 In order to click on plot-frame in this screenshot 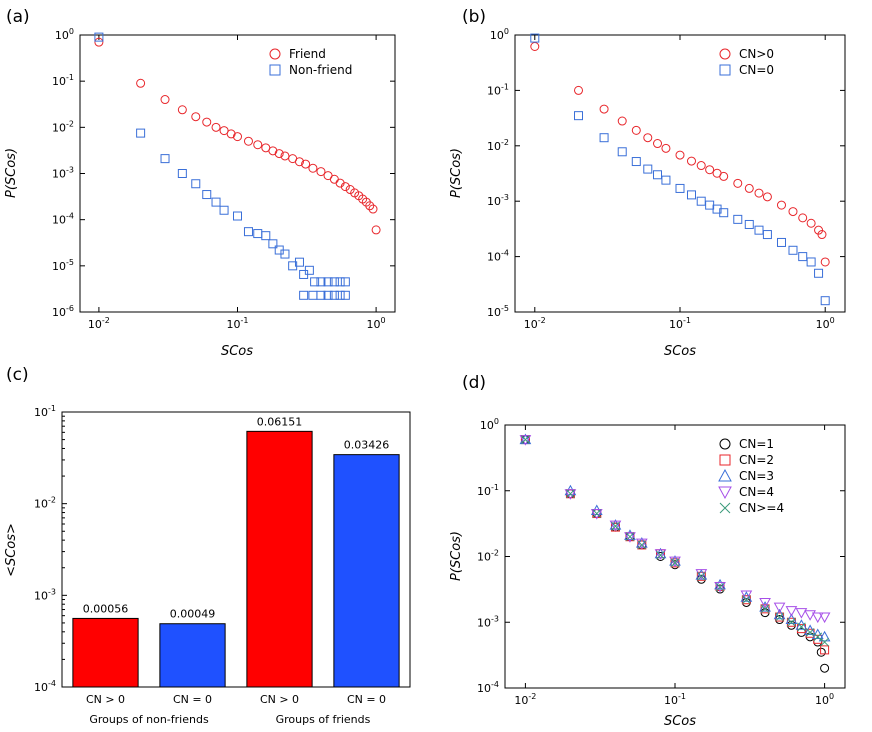, I will do `click(680, 173)`.